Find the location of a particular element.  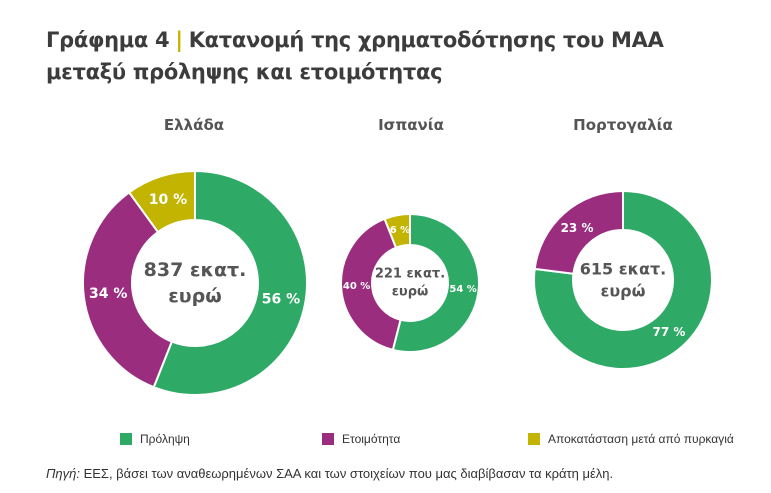

slice-label-greece-prevention: 56 % is located at coordinates (281, 299).